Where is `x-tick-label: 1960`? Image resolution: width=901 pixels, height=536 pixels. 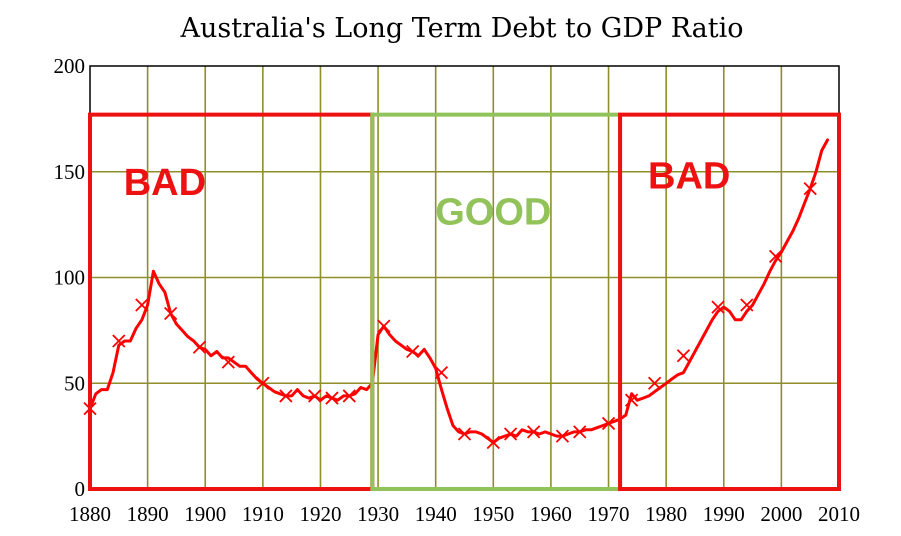
x-tick-label: 1960 is located at coordinates (551, 514).